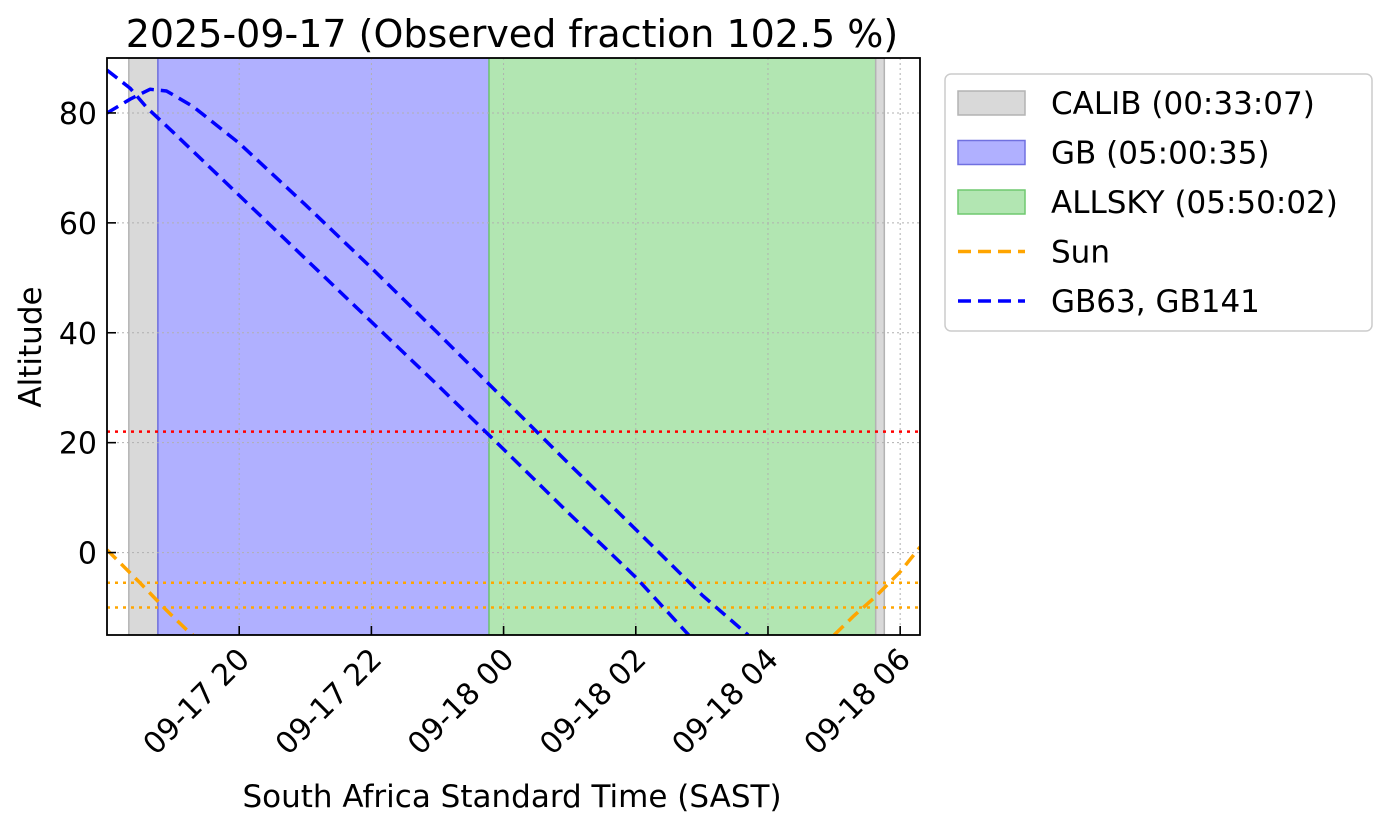  Describe the element at coordinates (1080, 253) in the screenshot. I see `legend-label: Sun` at that location.